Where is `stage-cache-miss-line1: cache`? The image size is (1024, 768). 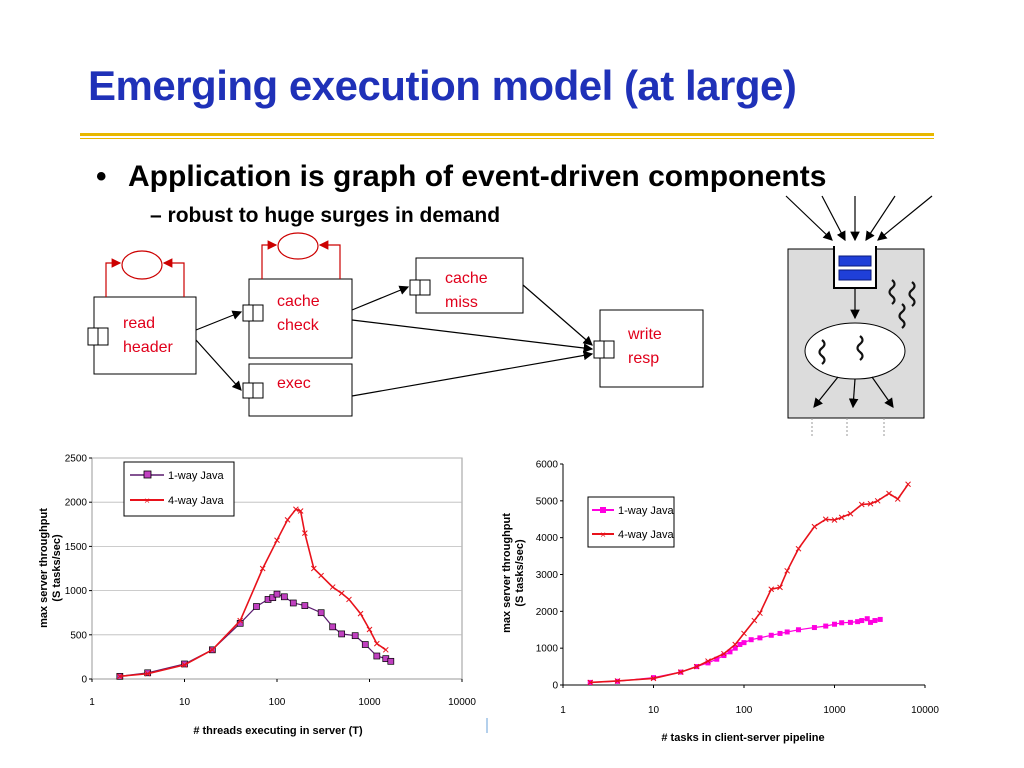 stage-cache-miss-line1: cache is located at coordinates (466, 278).